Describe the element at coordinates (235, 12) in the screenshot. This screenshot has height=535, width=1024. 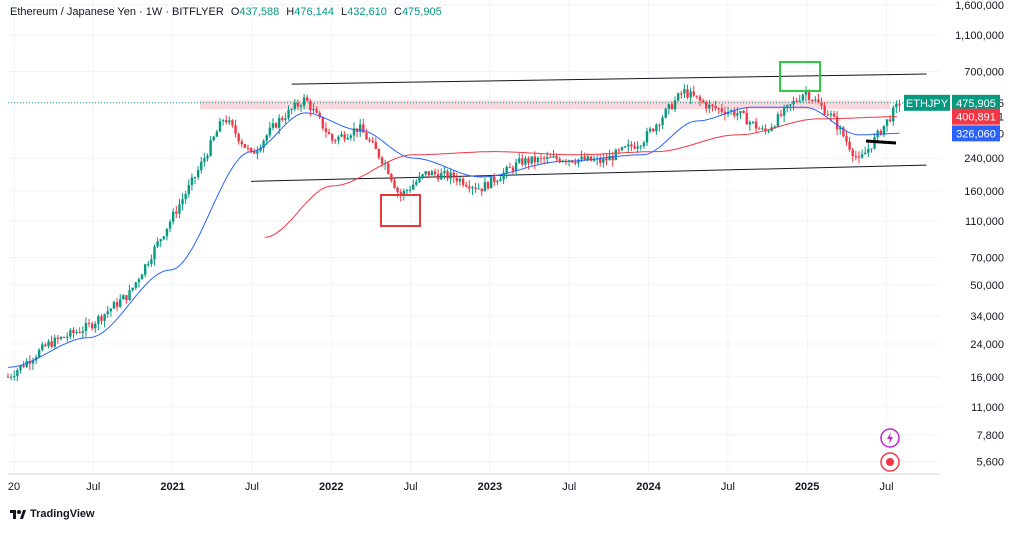
I see `open-label: O` at that location.